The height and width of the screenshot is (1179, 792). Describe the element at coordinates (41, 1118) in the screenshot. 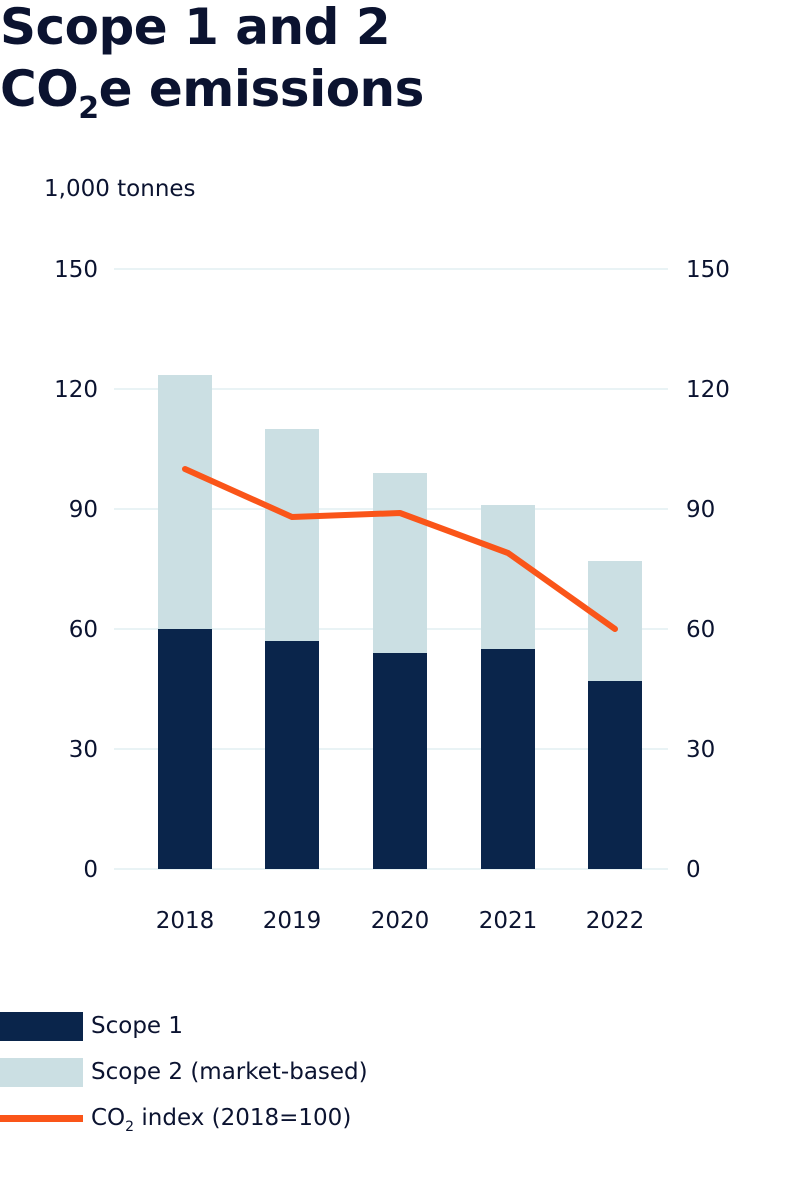

I see `legend-swatch-co2-index` at that location.